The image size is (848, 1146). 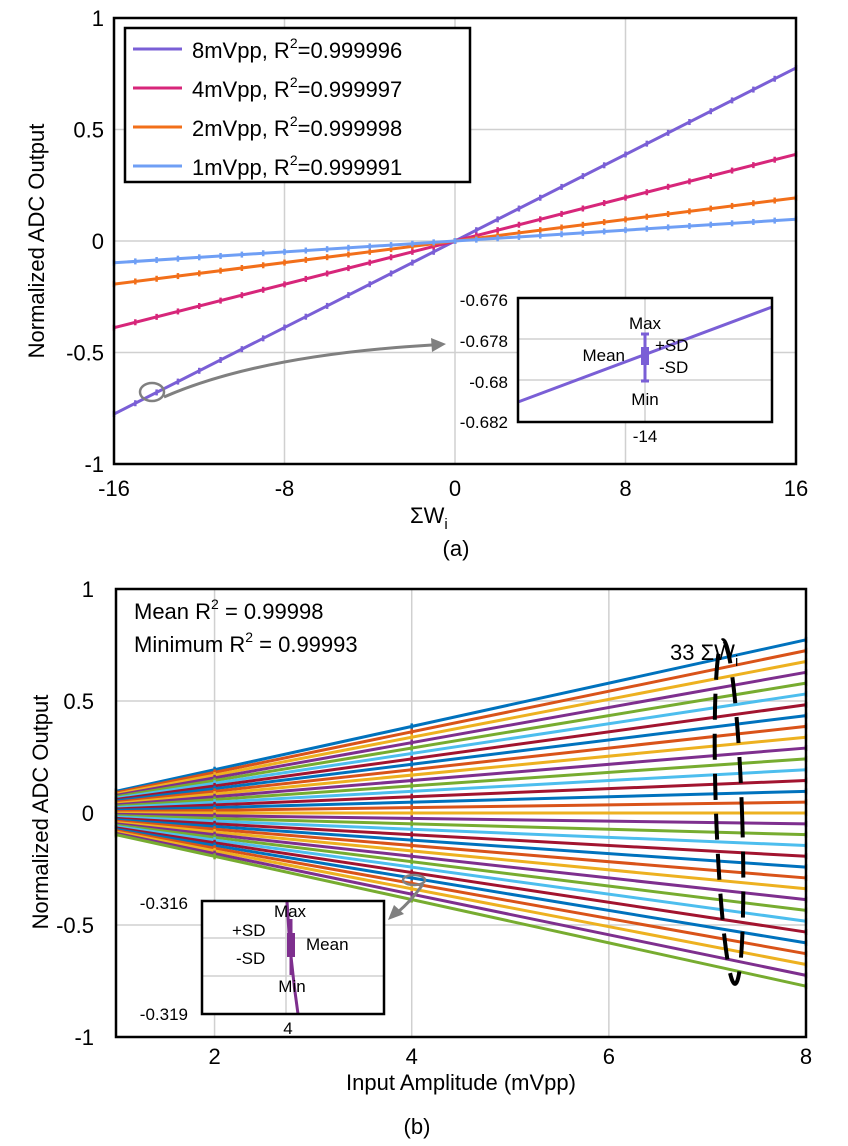 What do you see at coordinates (414, 880) in the screenshot?
I see `zoom-b-circle` at bounding box center [414, 880].